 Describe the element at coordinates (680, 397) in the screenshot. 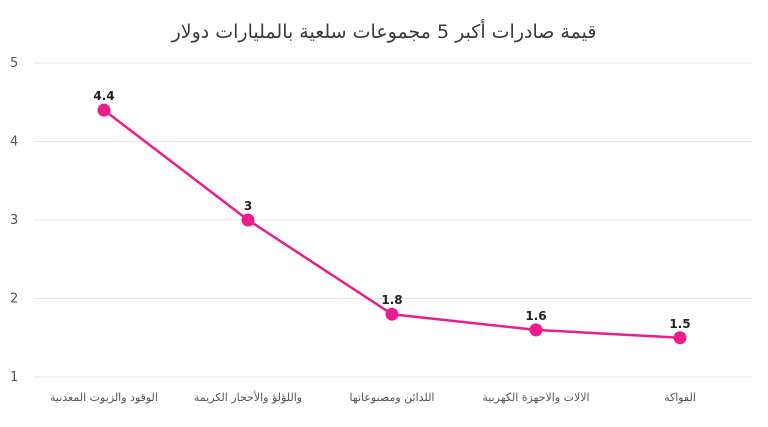

I see `x-tick-label-5: الفواكة` at that location.